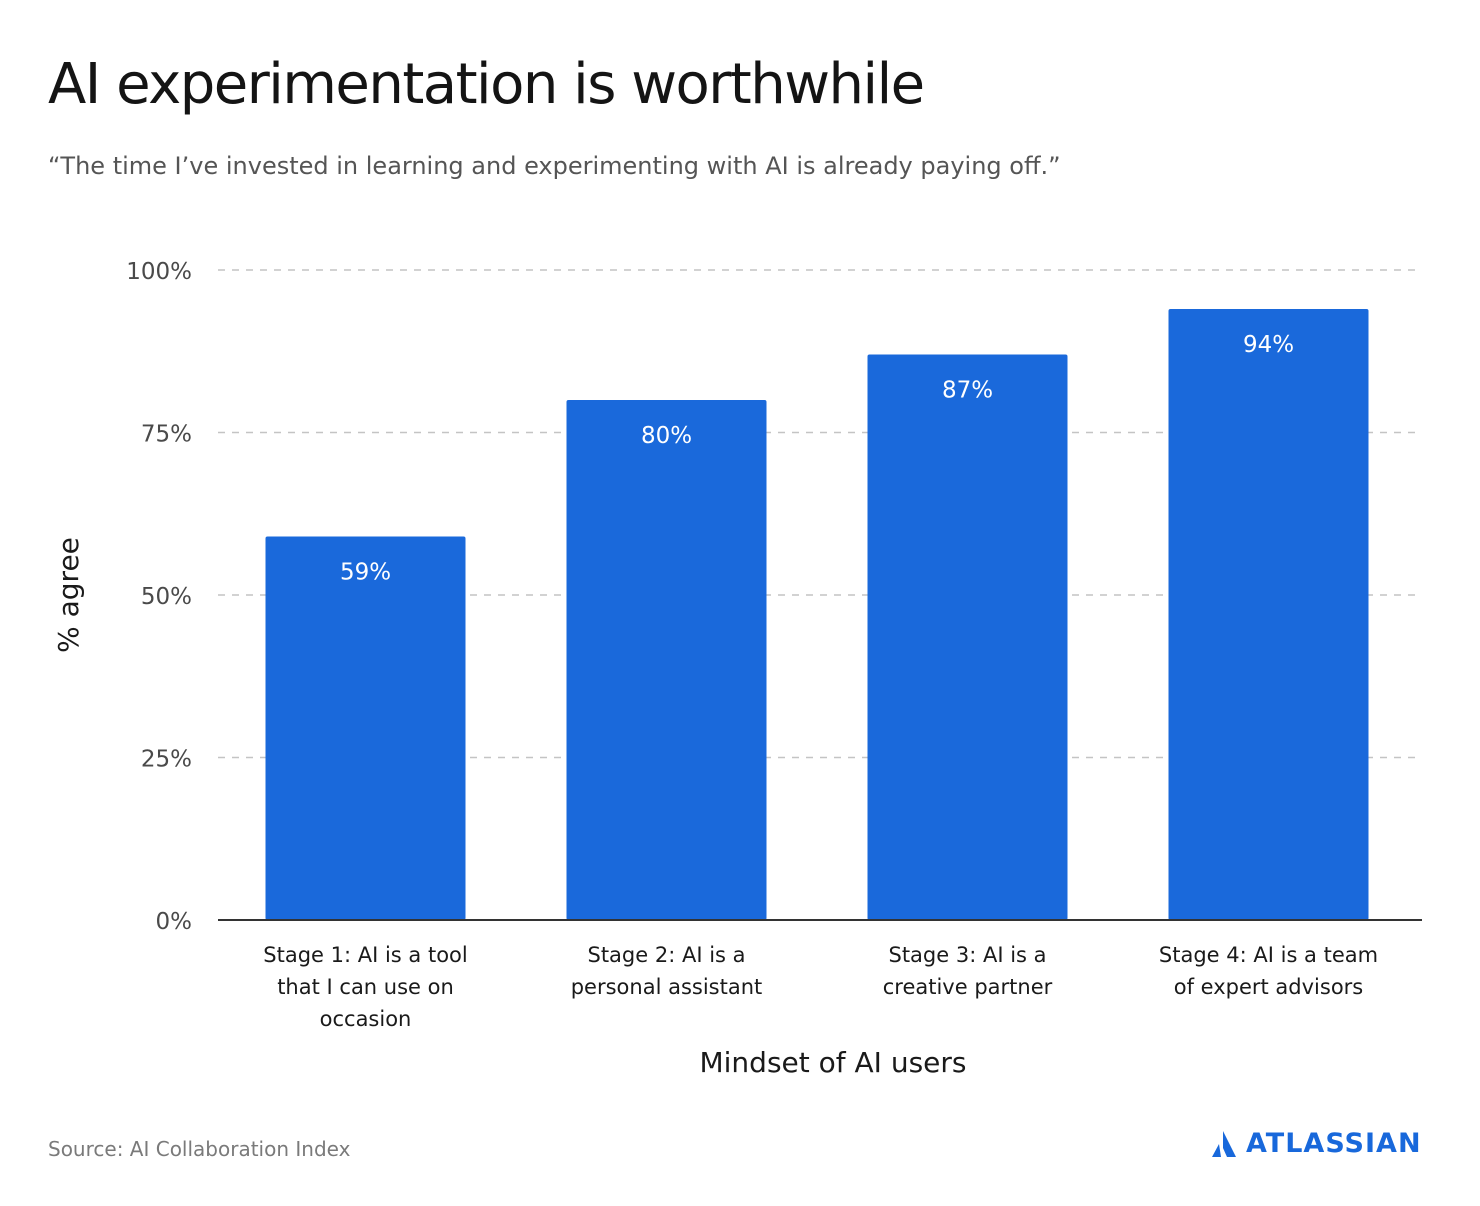 Image resolution: width=1480 pixels, height=1206 pixels. Describe the element at coordinates (1268, 971) in the screenshot. I see `x-tick-label-4: Stage 4: AI is a team of expert advisors` at that location.